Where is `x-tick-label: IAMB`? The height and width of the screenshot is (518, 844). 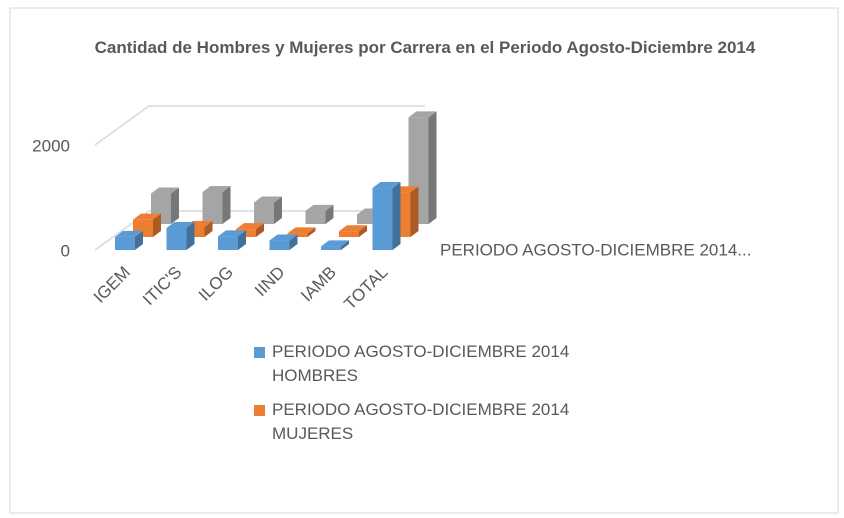 x-tick-label: IAMB is located at coordinates (318, 284).